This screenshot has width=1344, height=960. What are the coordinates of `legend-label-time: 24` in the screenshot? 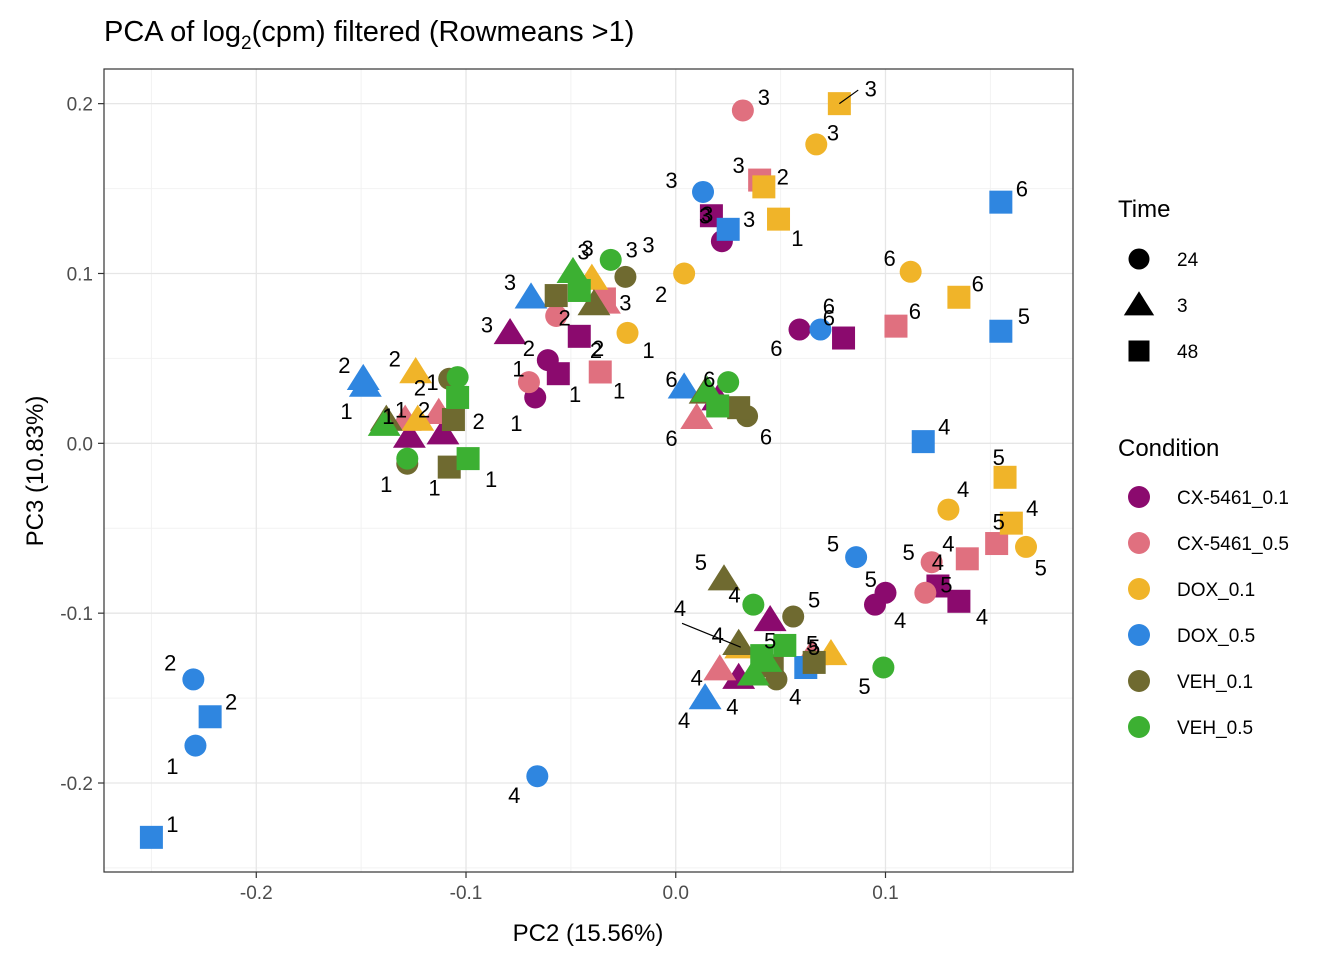 It's located at (1188, 260).